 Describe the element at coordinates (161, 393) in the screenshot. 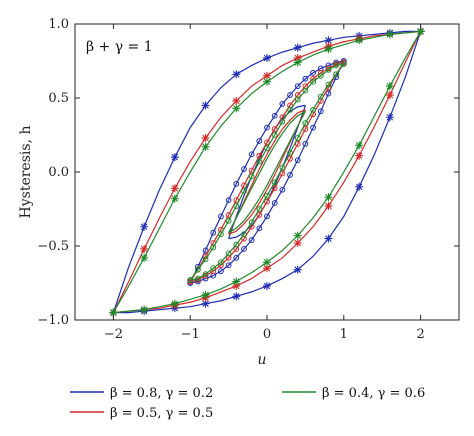

I see `legend-label: β = 0.8, γ = 0.2` at that location.